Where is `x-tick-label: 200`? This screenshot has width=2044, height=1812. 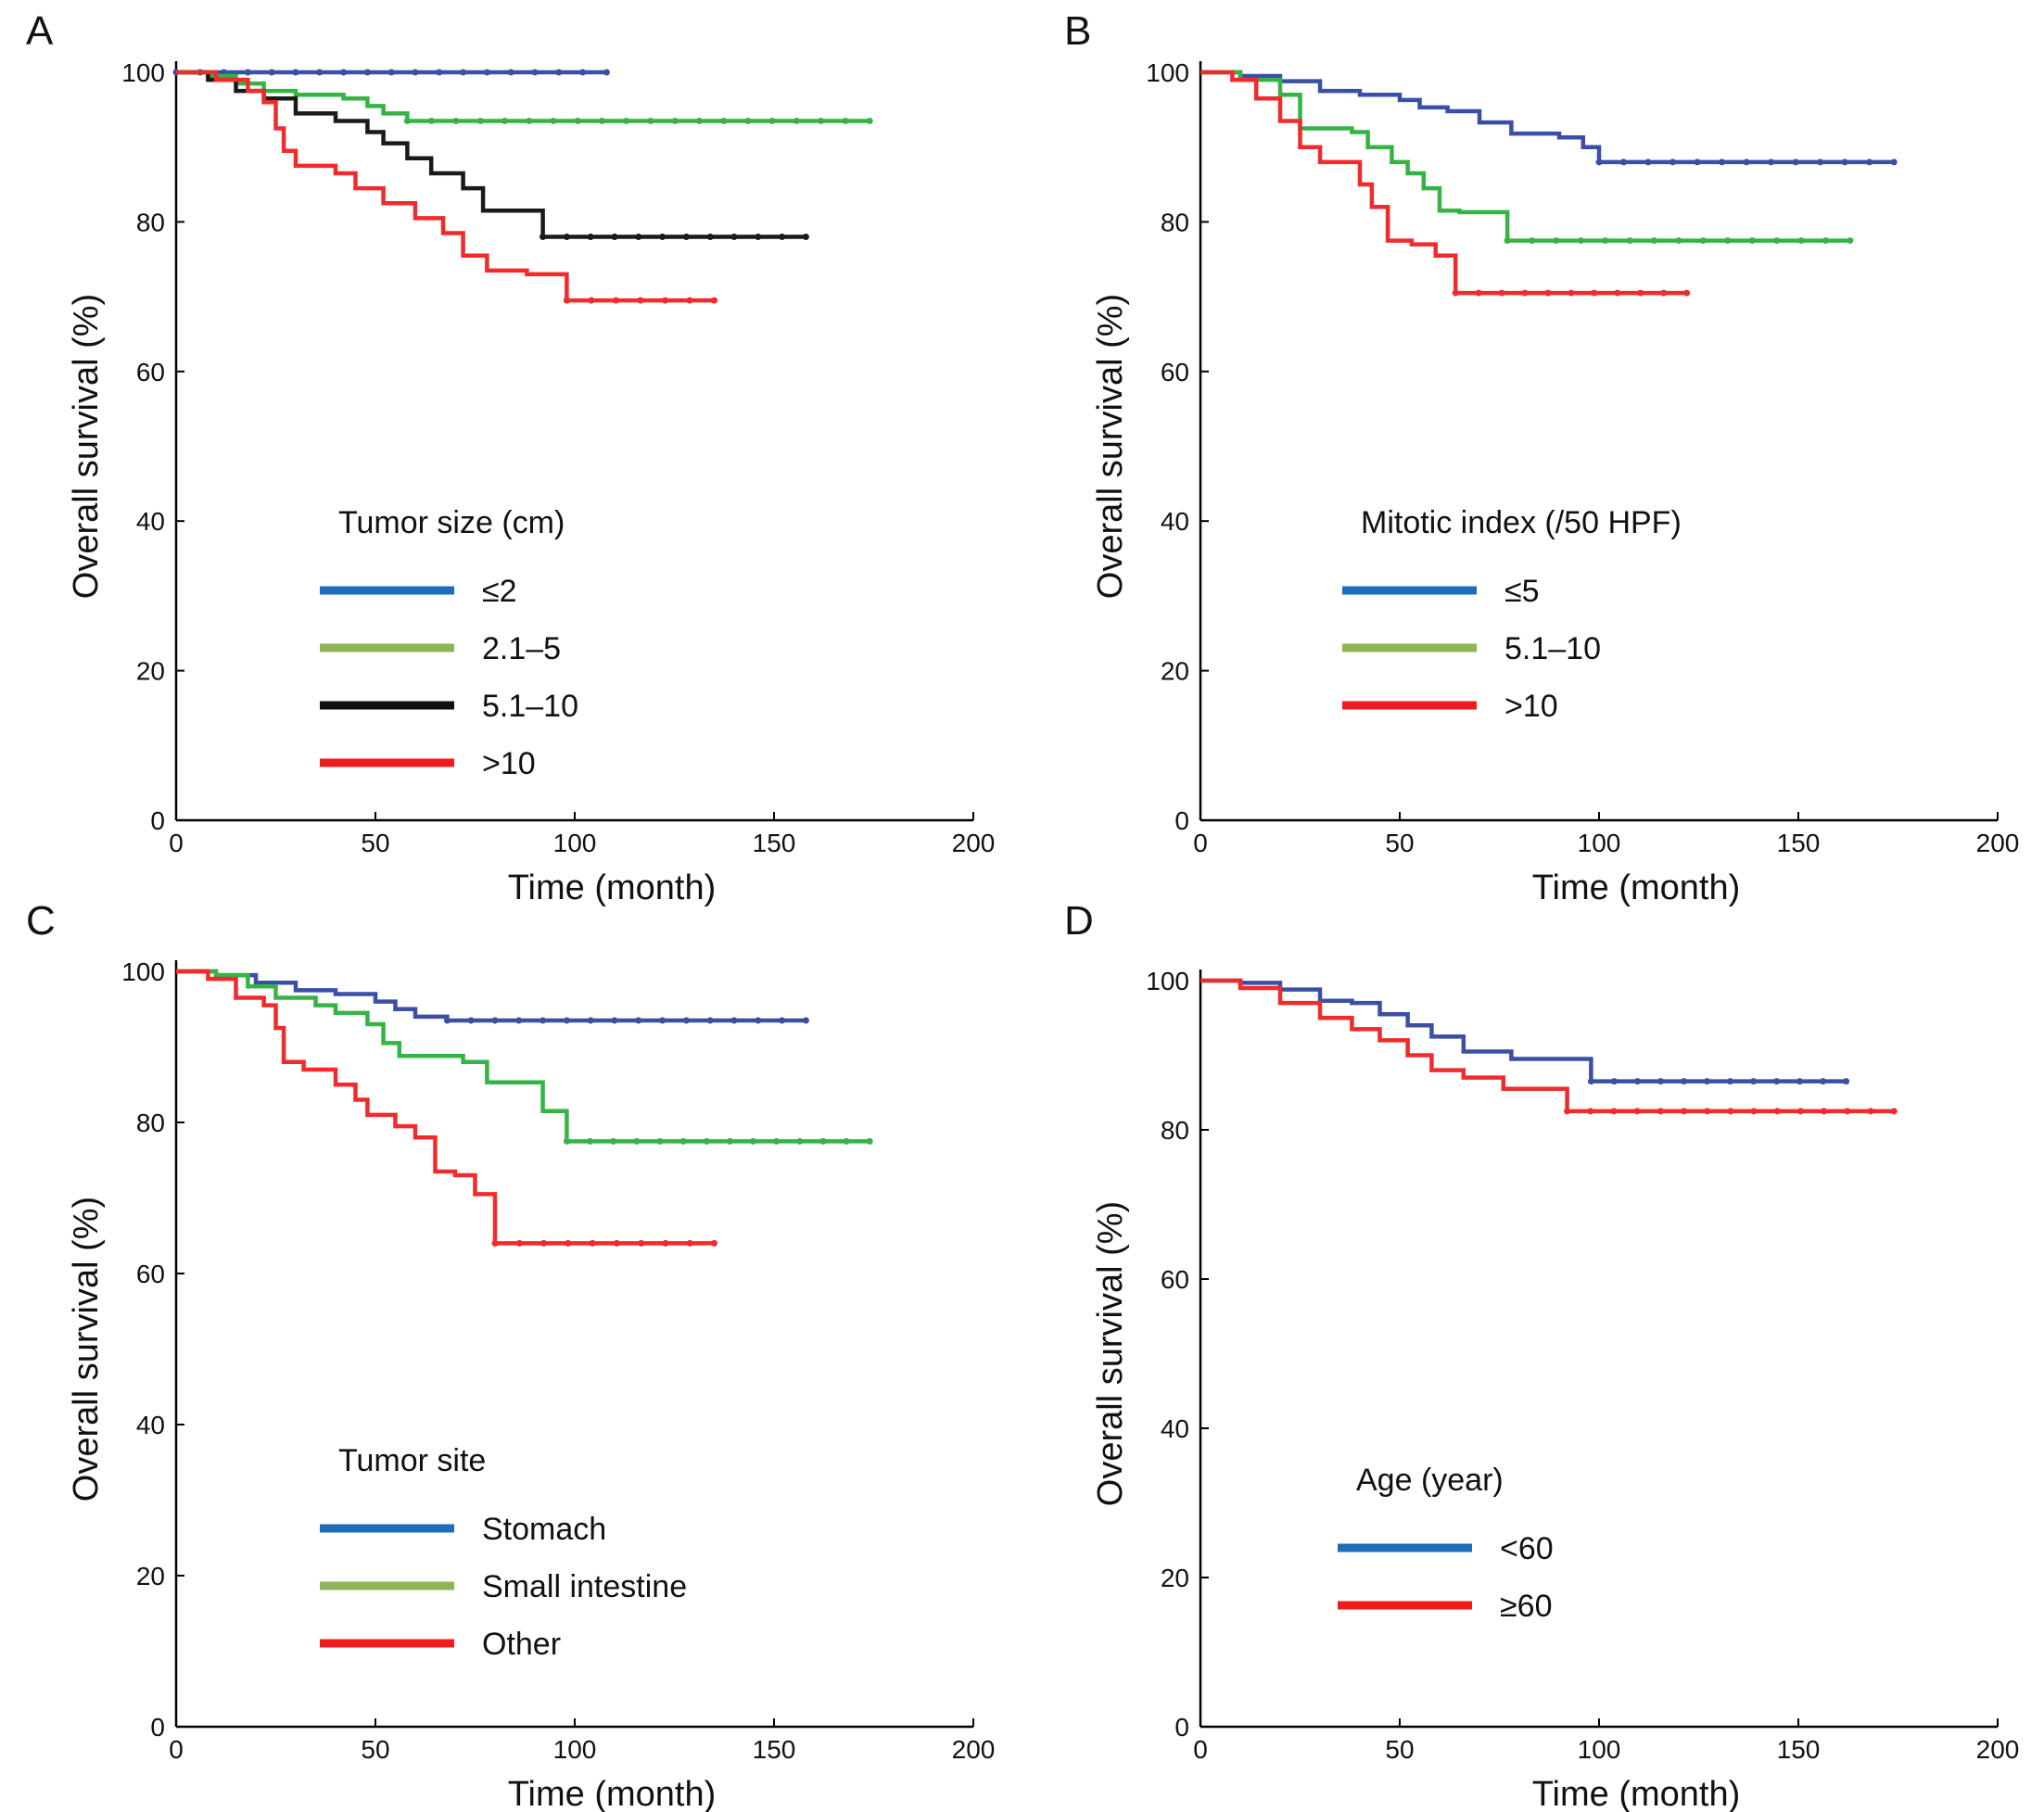
x-tick-label: 200 is located at coordinates (1998, 1749).